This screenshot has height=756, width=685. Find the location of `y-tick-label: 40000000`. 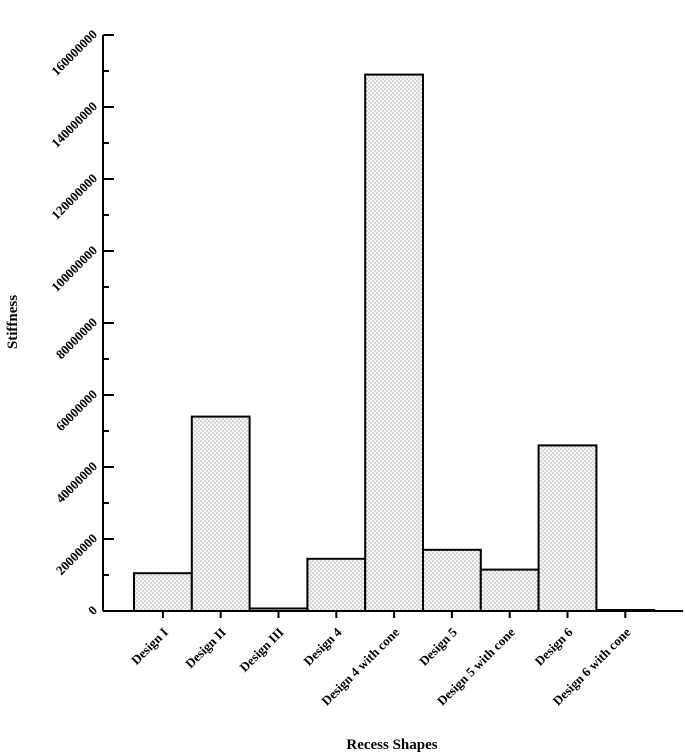

y-tick-label: 40000000 is located at coordinates (76, 482).